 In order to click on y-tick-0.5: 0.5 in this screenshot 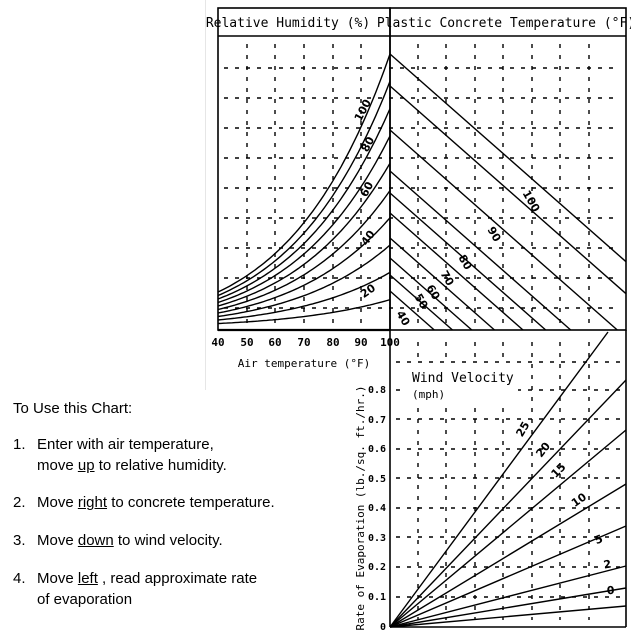, I will do `click(377, 479)`.